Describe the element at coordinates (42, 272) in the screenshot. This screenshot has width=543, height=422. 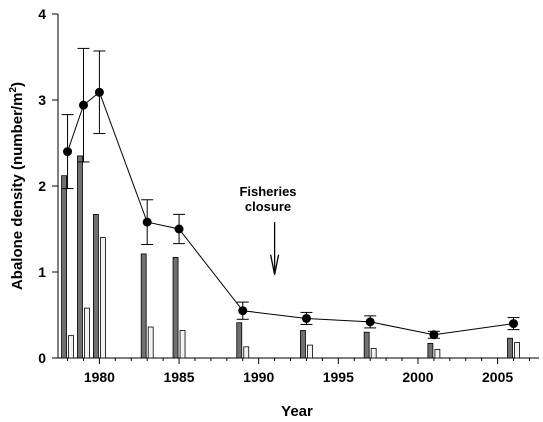
I see `y-tick-label: 1` at that location.